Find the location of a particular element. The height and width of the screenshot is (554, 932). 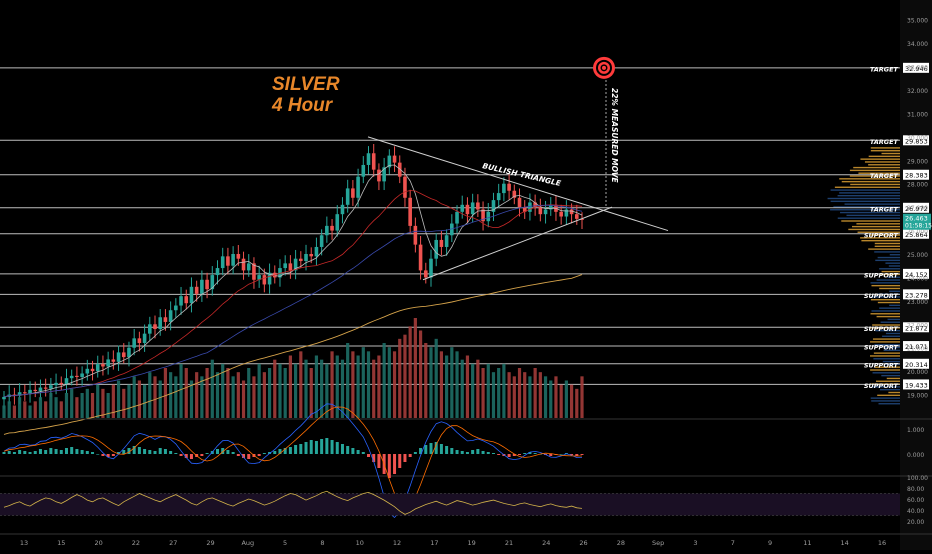

price-tick: 26.000 is located at coordinates (917, 232).